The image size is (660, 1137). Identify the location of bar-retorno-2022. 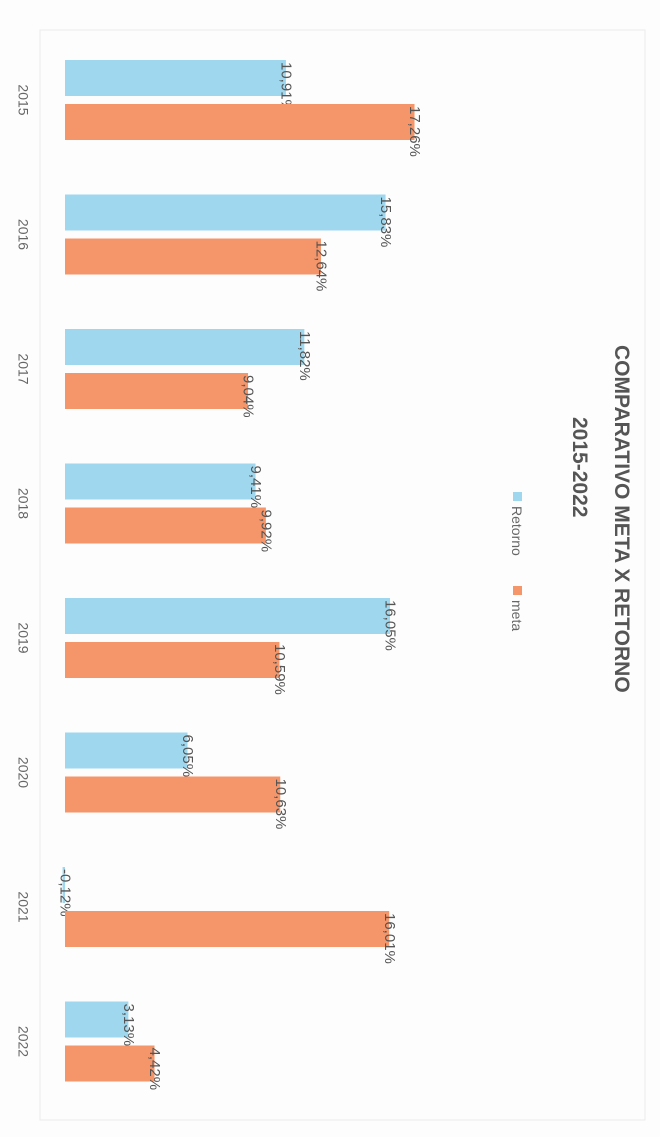
(97, 1019).